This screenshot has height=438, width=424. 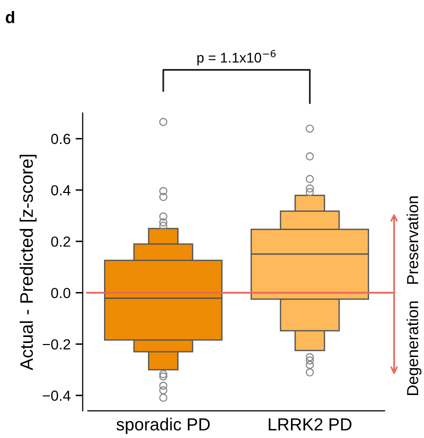 What do you see at coordinates (163, 426) in the screenshot?
I see `x-tick-label: sporadic PD` at bounding box center [163, 426].